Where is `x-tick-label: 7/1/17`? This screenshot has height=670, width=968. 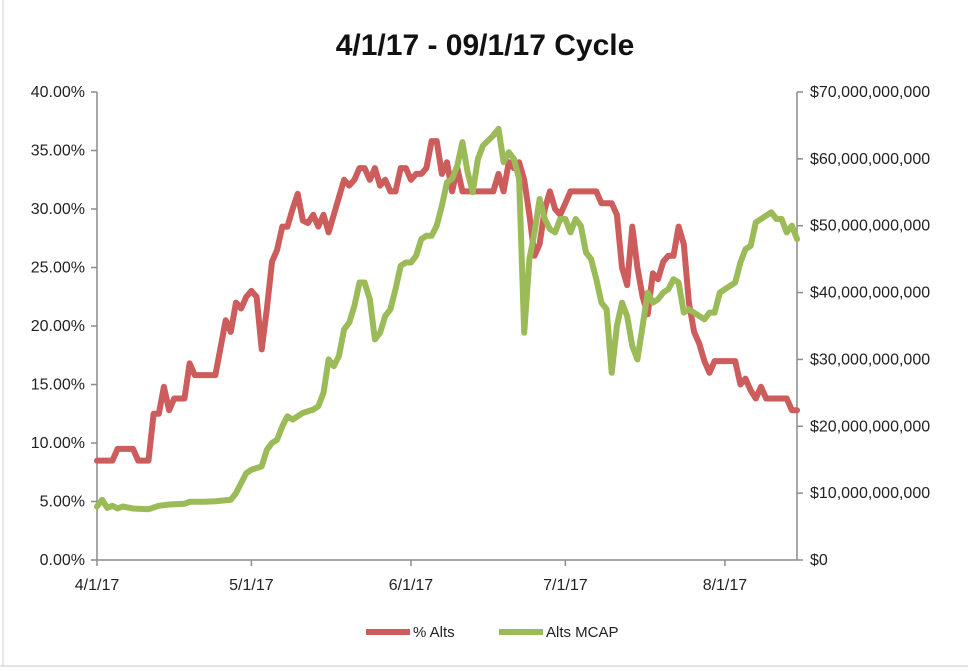 x-tick-label: 7/1/17 is located at coordinates (565, 585).